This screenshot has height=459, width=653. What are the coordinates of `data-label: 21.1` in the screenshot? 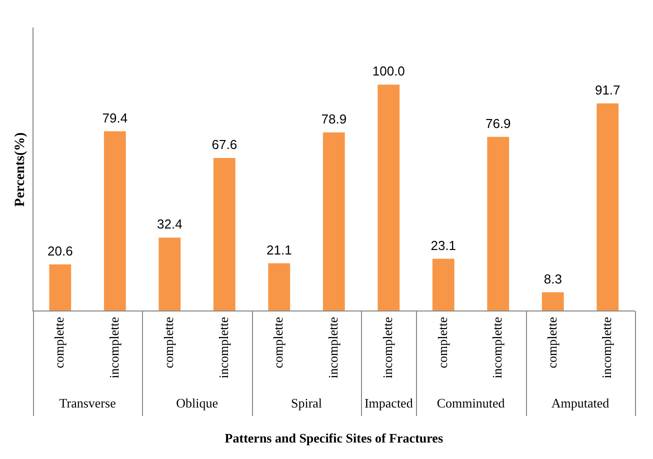 It's located at (279, 250).